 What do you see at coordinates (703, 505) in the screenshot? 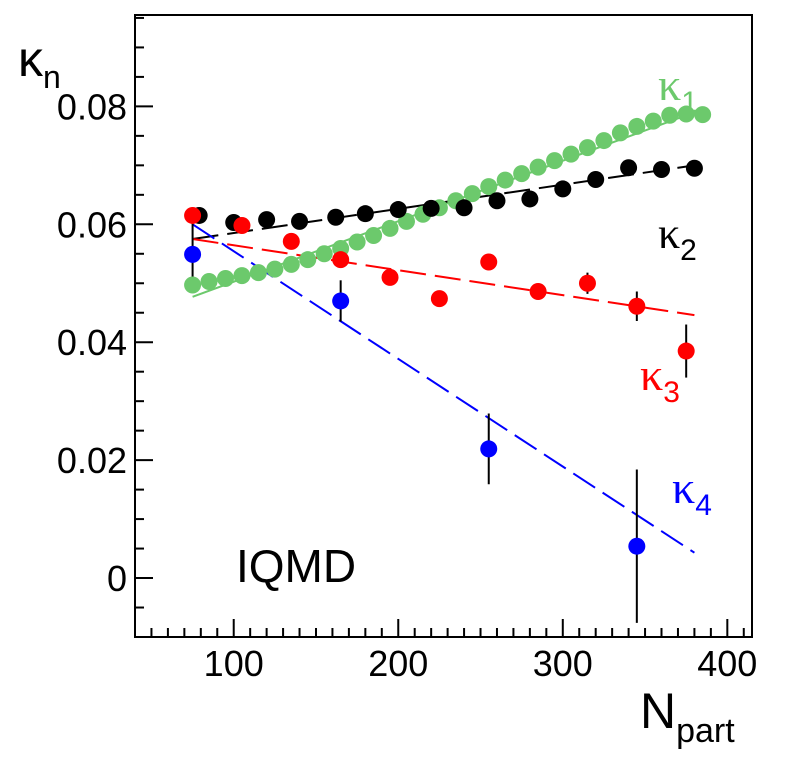
I see `kappa-4-label-sub: 4` at bounding box center [703, 505].